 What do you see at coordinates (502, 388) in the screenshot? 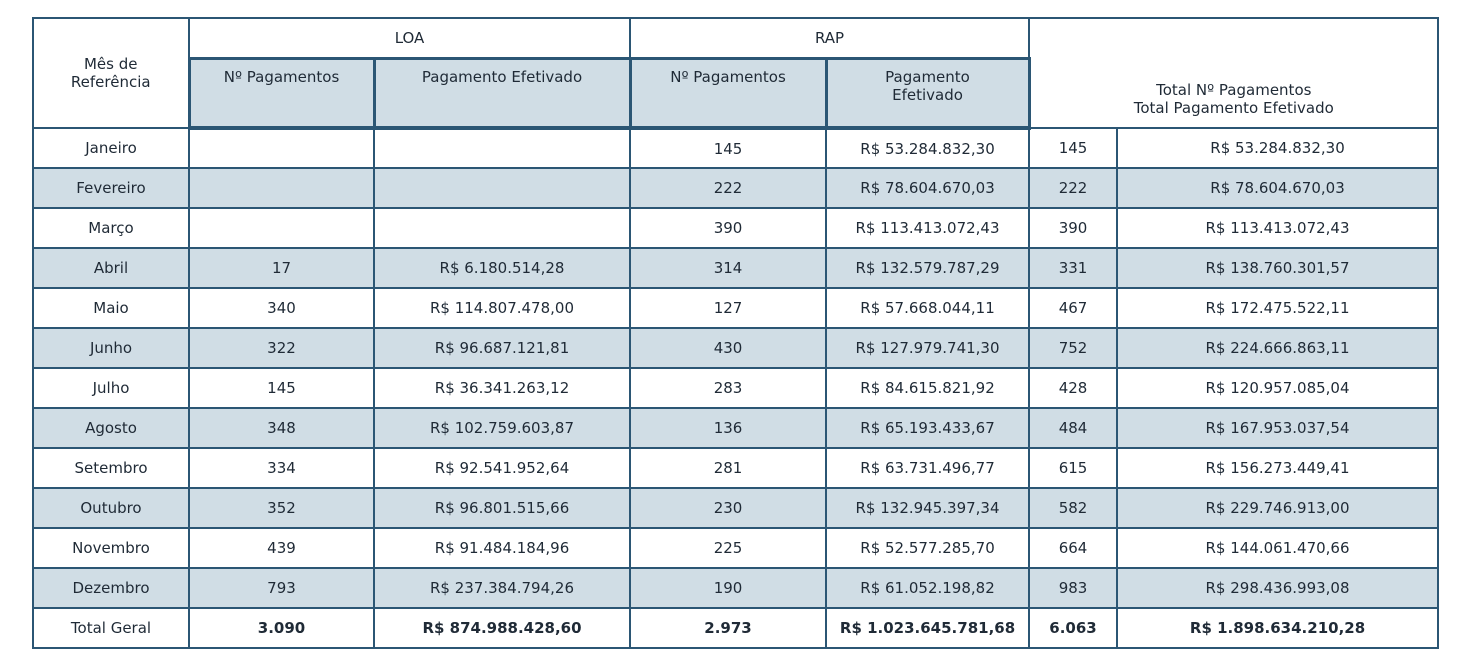
I see `loa-paid-cell: R$ 36.341.263,12` at bounding box center [502, 388].